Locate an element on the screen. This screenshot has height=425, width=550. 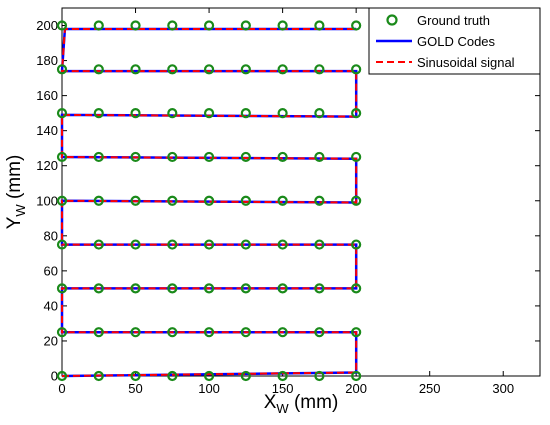
legend-label: Sinusoidal signal is located at coordinates (466, 62).